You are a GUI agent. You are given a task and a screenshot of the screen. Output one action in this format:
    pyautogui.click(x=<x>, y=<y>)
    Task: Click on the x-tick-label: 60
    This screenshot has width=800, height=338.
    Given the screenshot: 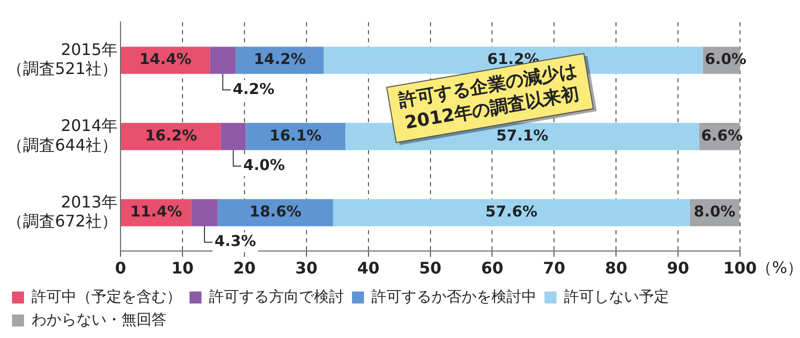 What is the action you would take?
    pyautogui.click(x=492, y=268)
    